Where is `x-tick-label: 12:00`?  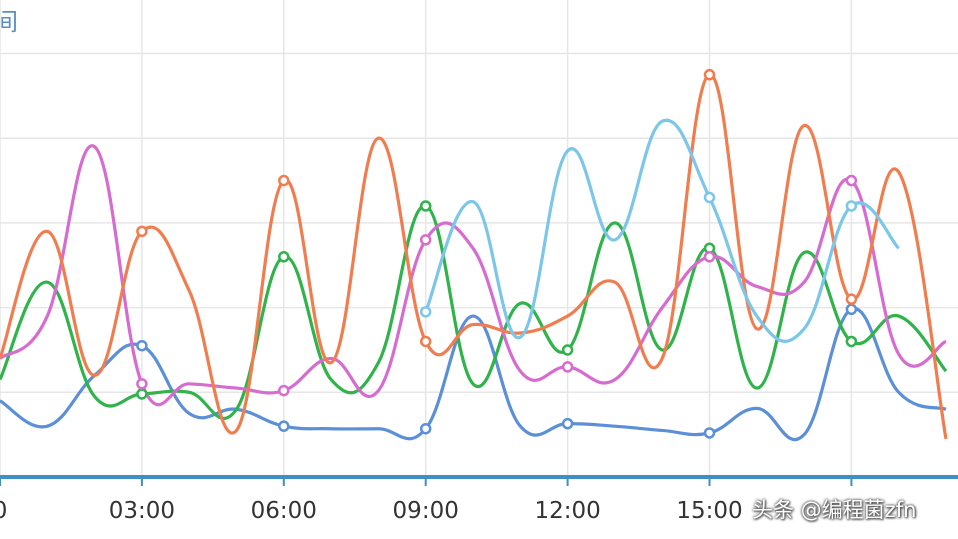
x-tick-label: 12:00 is located at coordinates (567, 511).